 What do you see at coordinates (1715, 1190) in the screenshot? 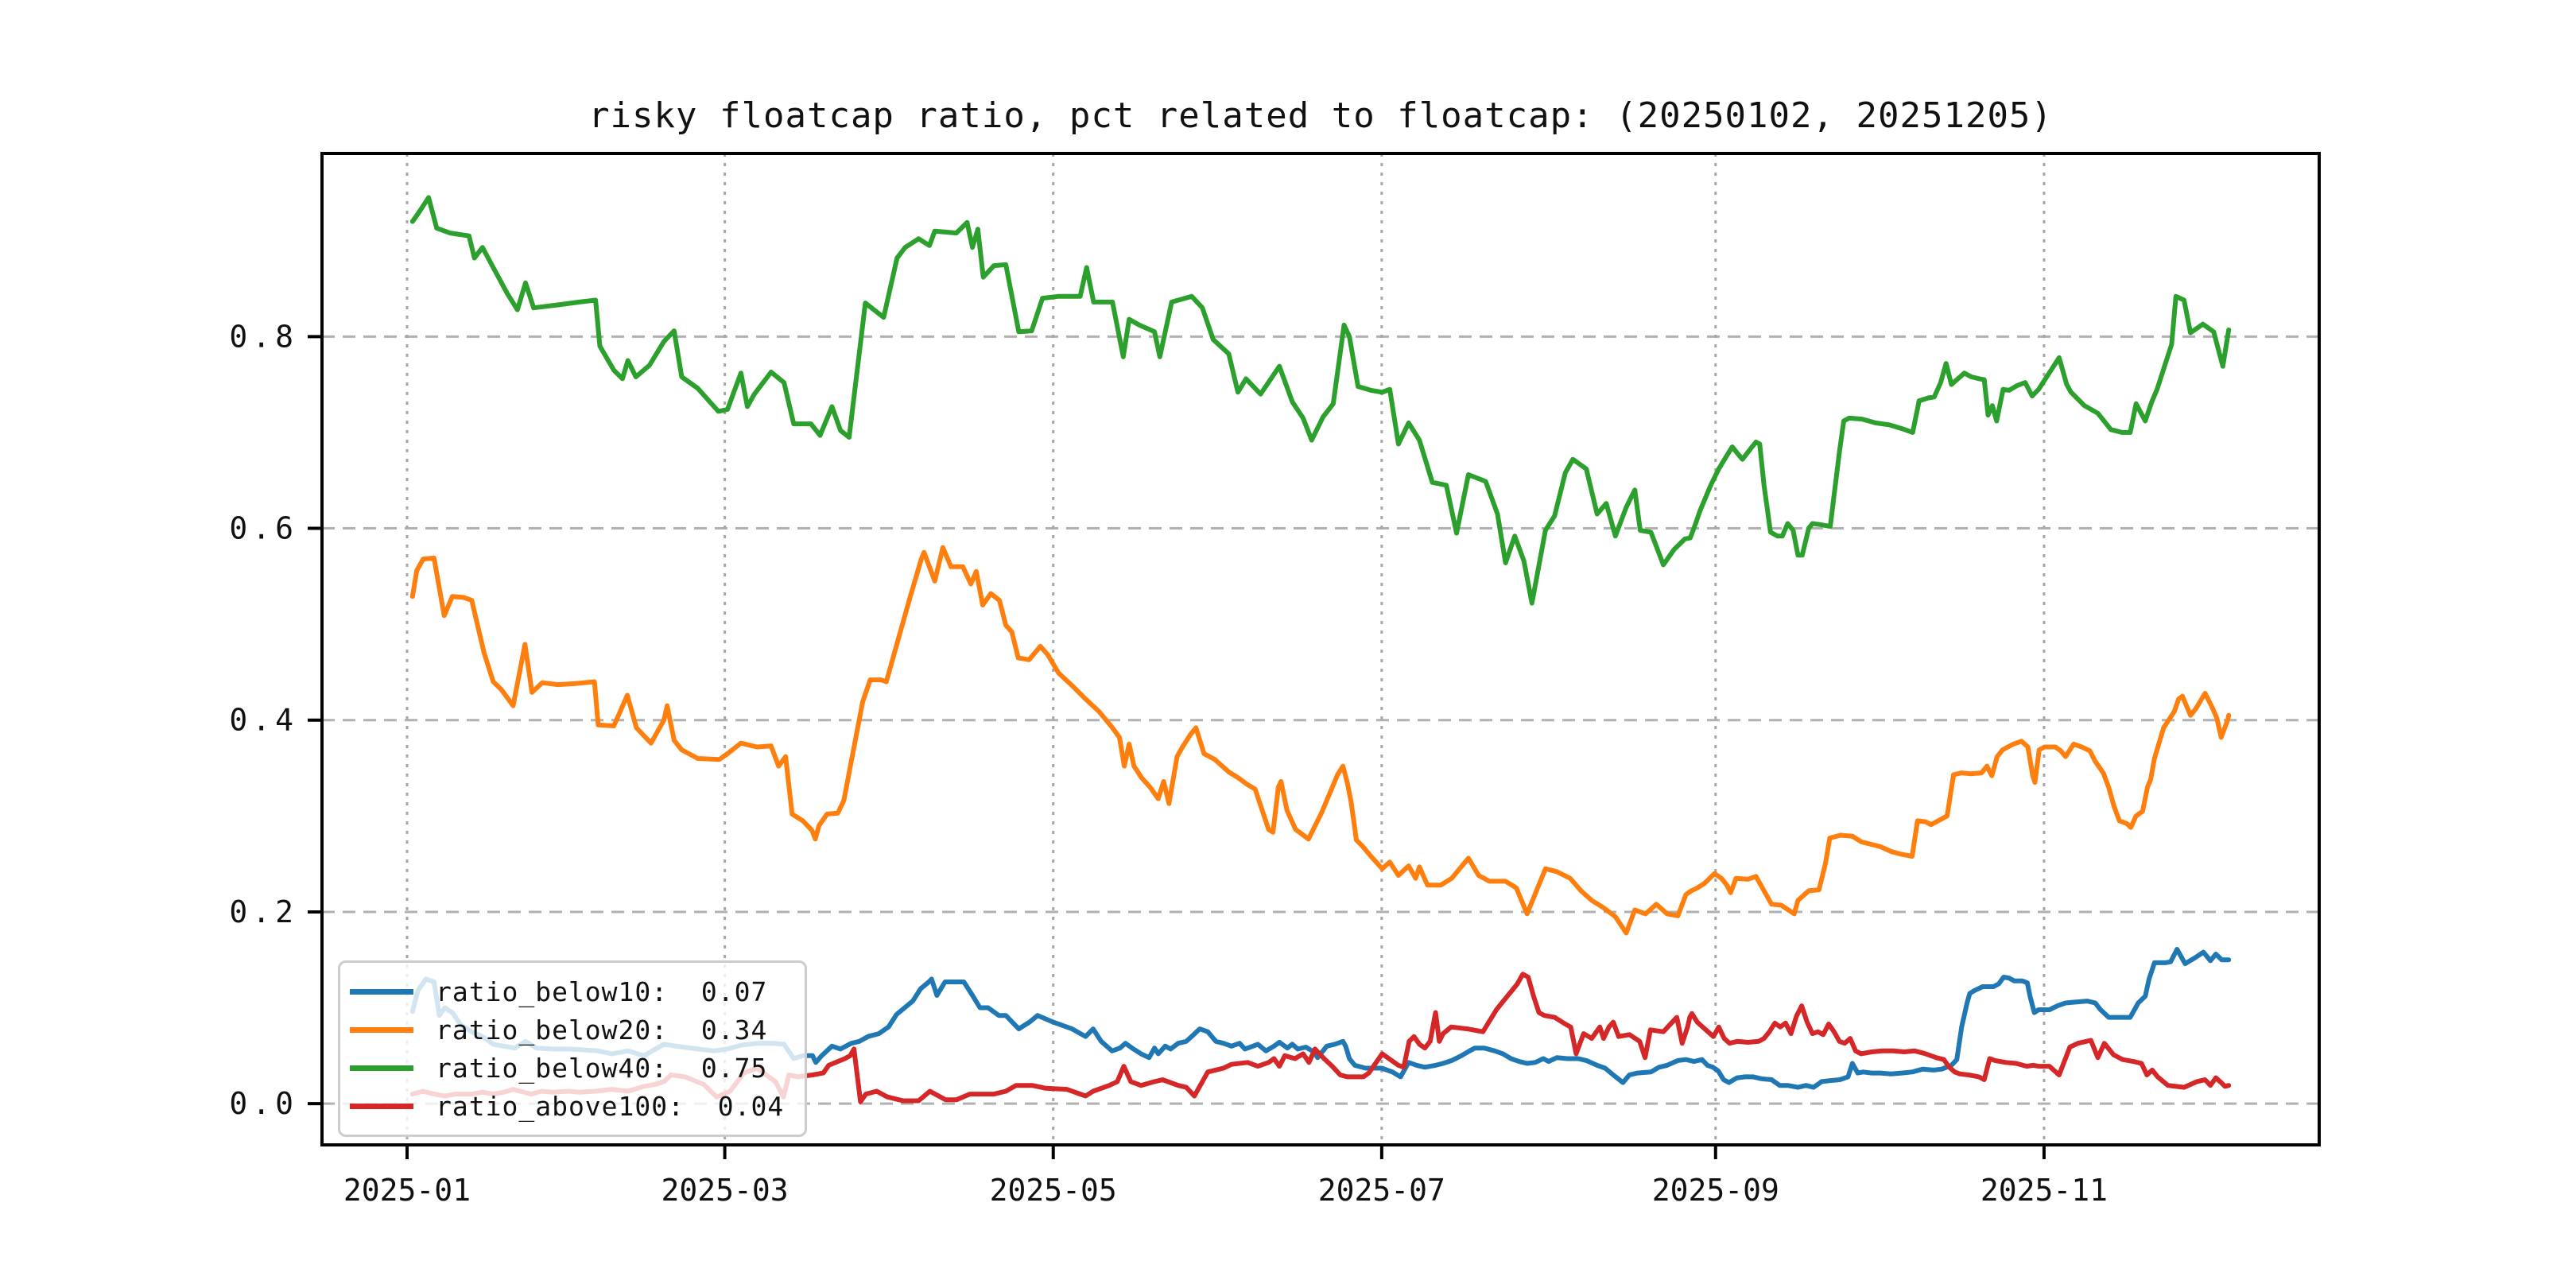
I see `x-tick-label: 2025-09` at bounding box center [1715, 1190].